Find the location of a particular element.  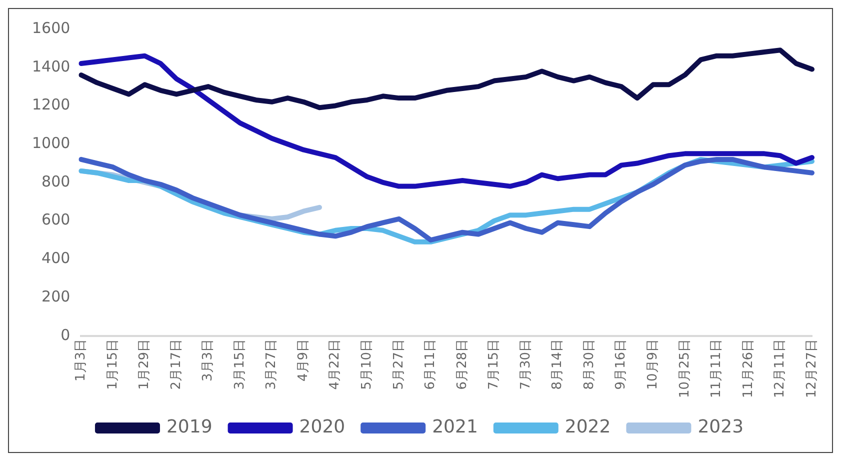

x-tick-label: 3月15日 is located at coordinates (240, 364).